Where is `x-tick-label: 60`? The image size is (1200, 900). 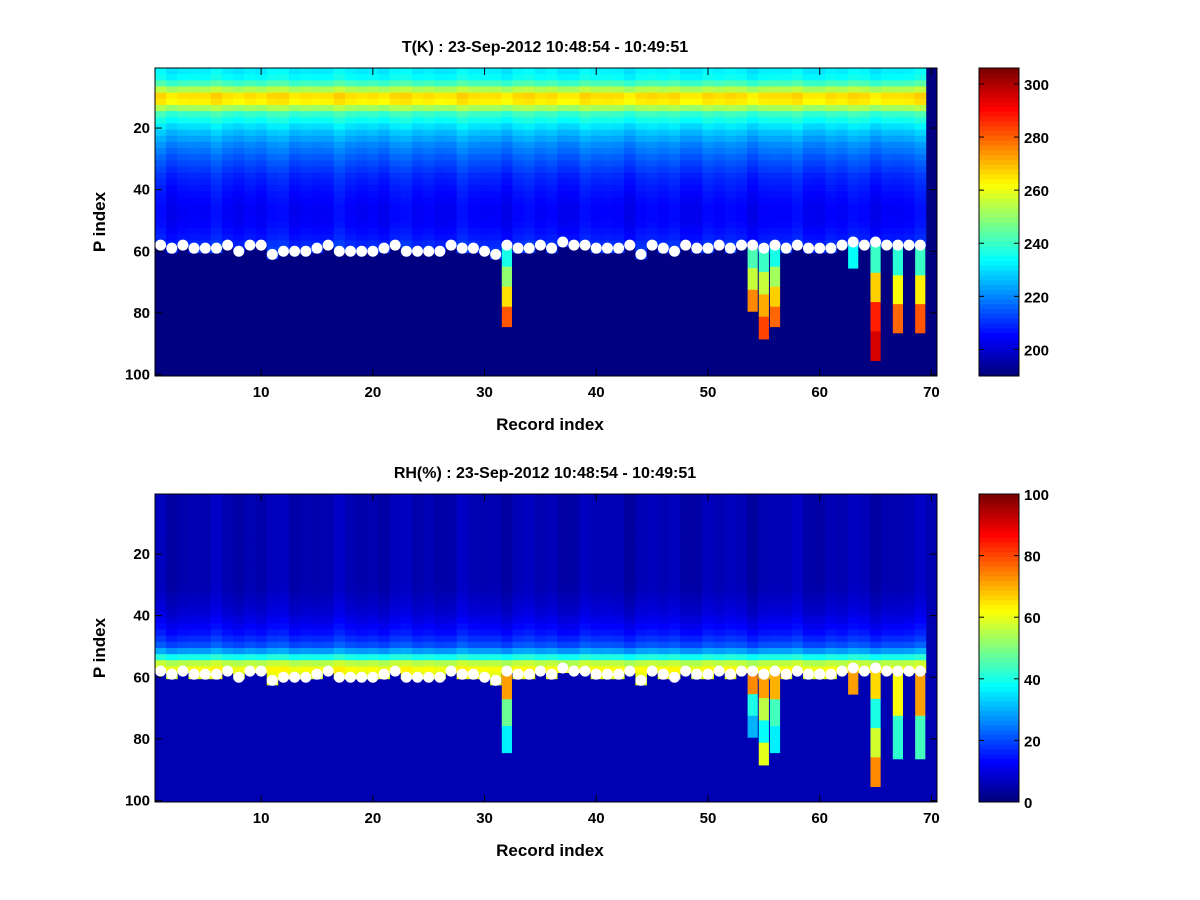
x-tick-label: 60 is located at coordinates (819, 392).